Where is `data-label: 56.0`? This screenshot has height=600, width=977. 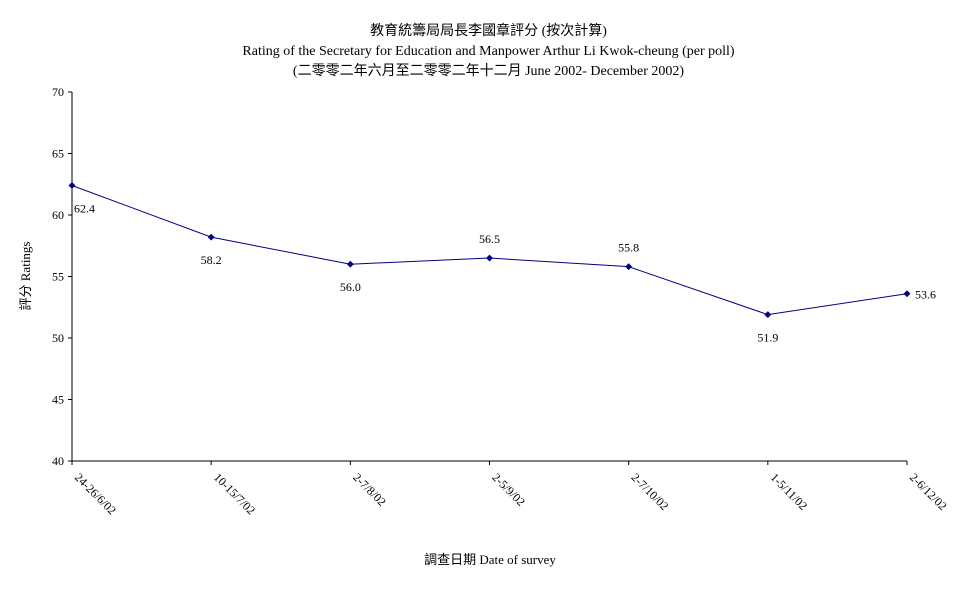
data-label: 56.0 is located at coordinates (350, 287).